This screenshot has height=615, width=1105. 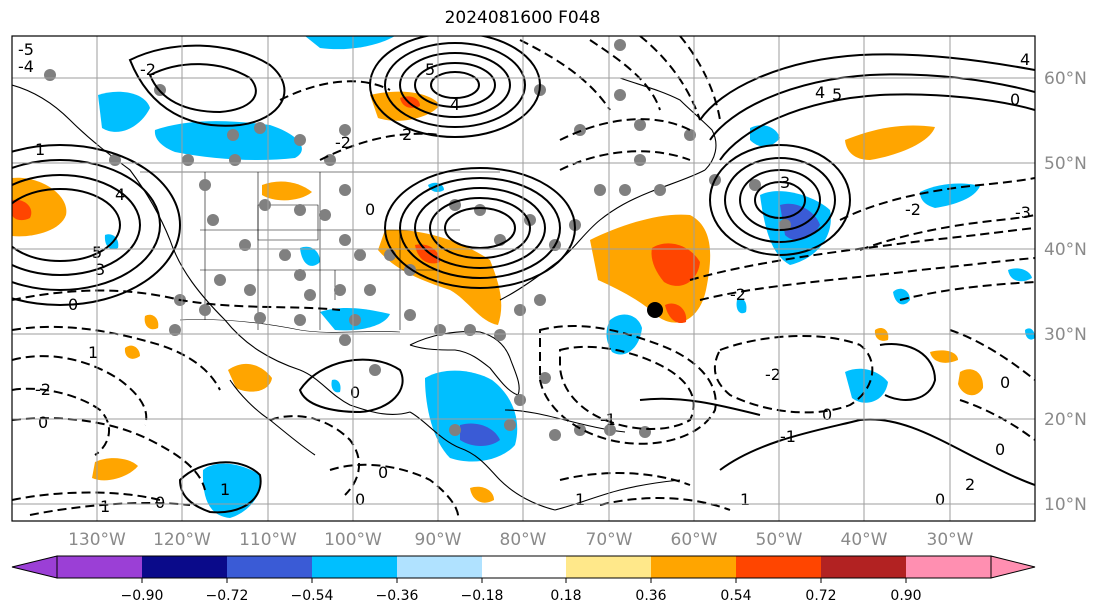 What do you see at coordinates (227, 596) in the screenshot?
I see `colorbar-tick-label: −0.72` at bounding box center [227, 596].